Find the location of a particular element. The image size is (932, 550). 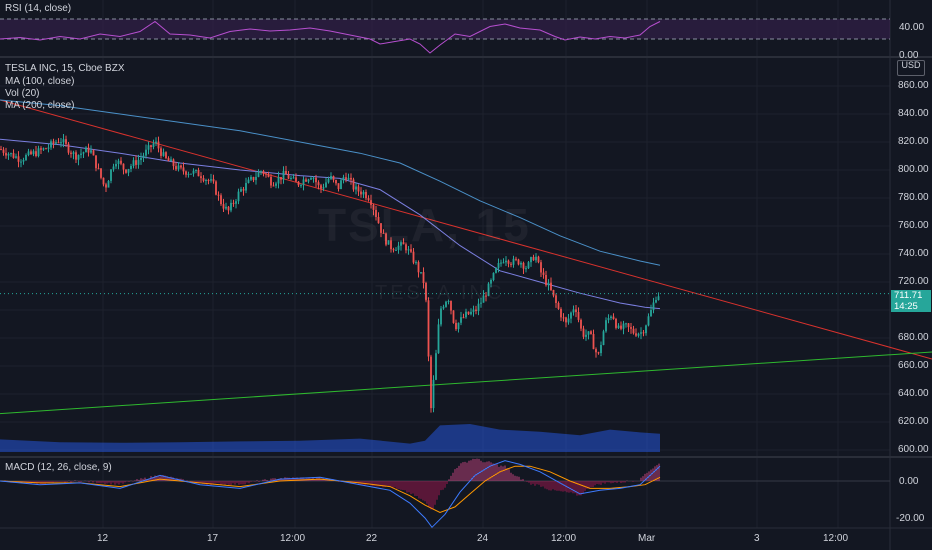

indicator-ma100: MA (100, close) is located at coordinates (40, 81).